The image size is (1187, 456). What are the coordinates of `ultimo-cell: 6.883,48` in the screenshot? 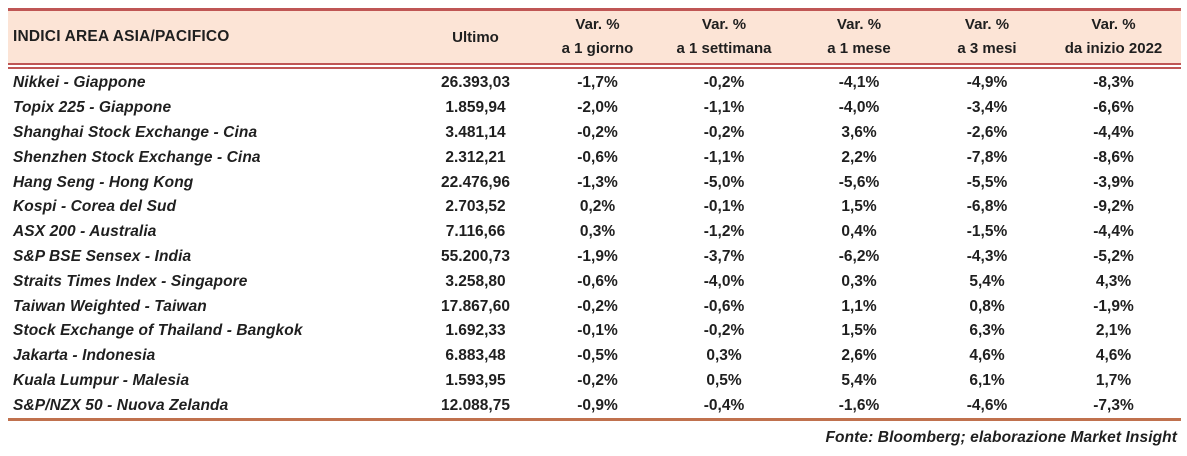 It's located at (475, 356).